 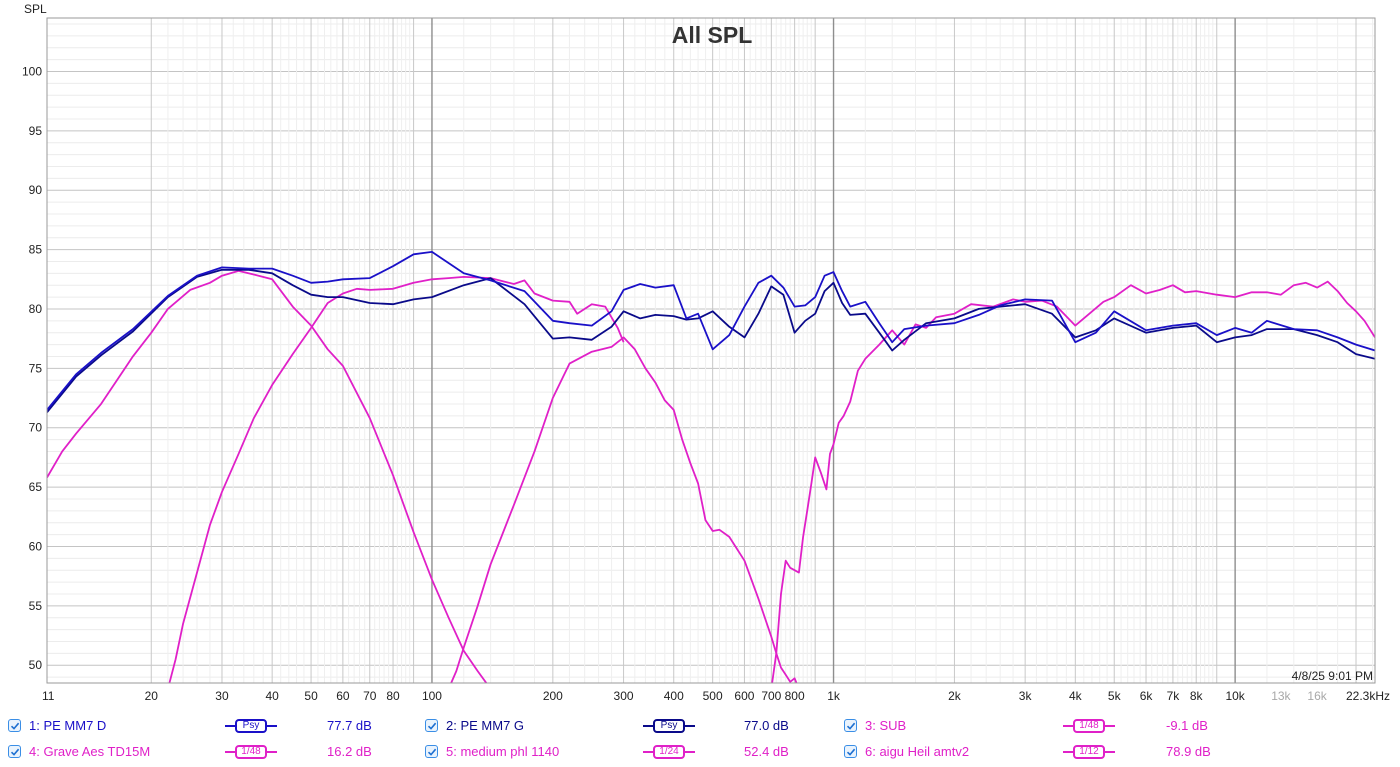 What do you see at coordinates (152, 696) in the screenshot?
I see `x-tick-label: 20` at bounding box center [152, 696].